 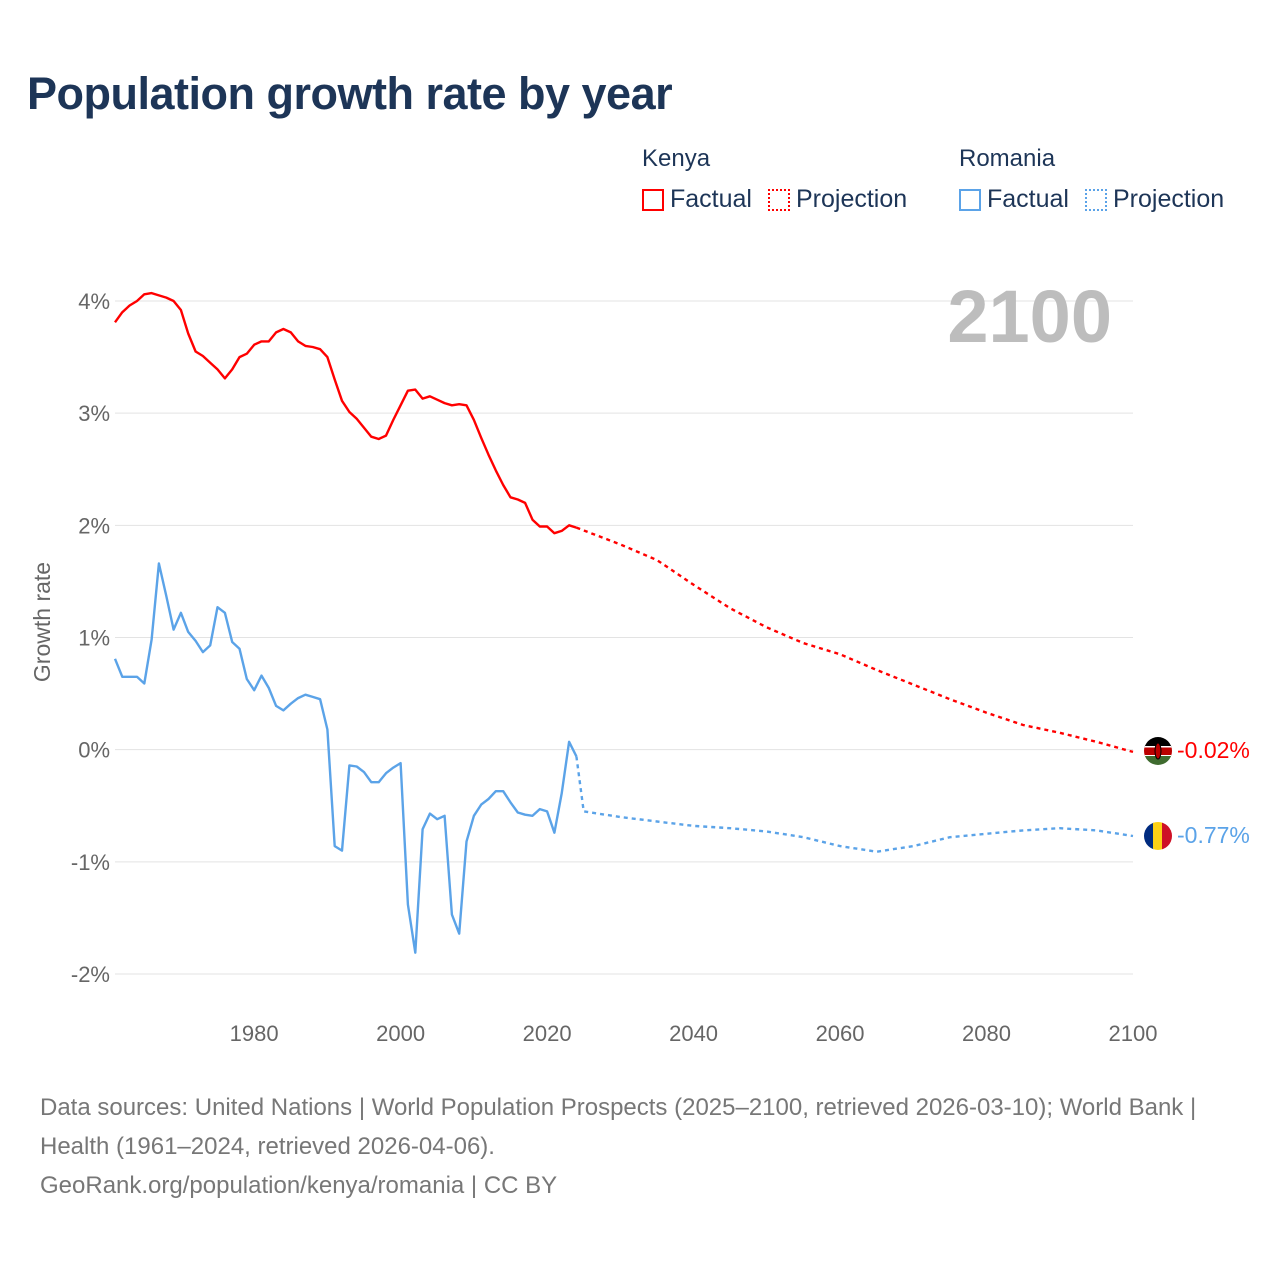 I want to click on y-tick-label: 3%, so click(x=94, y=413).